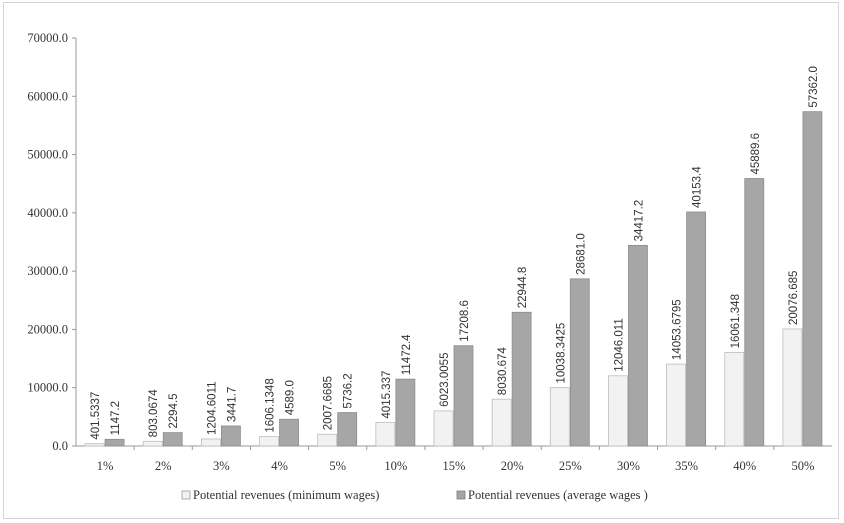 The image size is (844, 523). Describe the element at coordinates (628, 466) in the screenshot. I see `x-tick-label: 30%` at that location.